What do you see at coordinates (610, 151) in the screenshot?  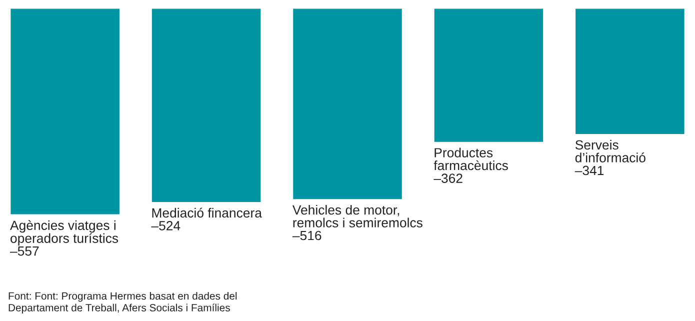 I see `x-tick-label: Serveis d’informació` at bounding box center [610, 151].